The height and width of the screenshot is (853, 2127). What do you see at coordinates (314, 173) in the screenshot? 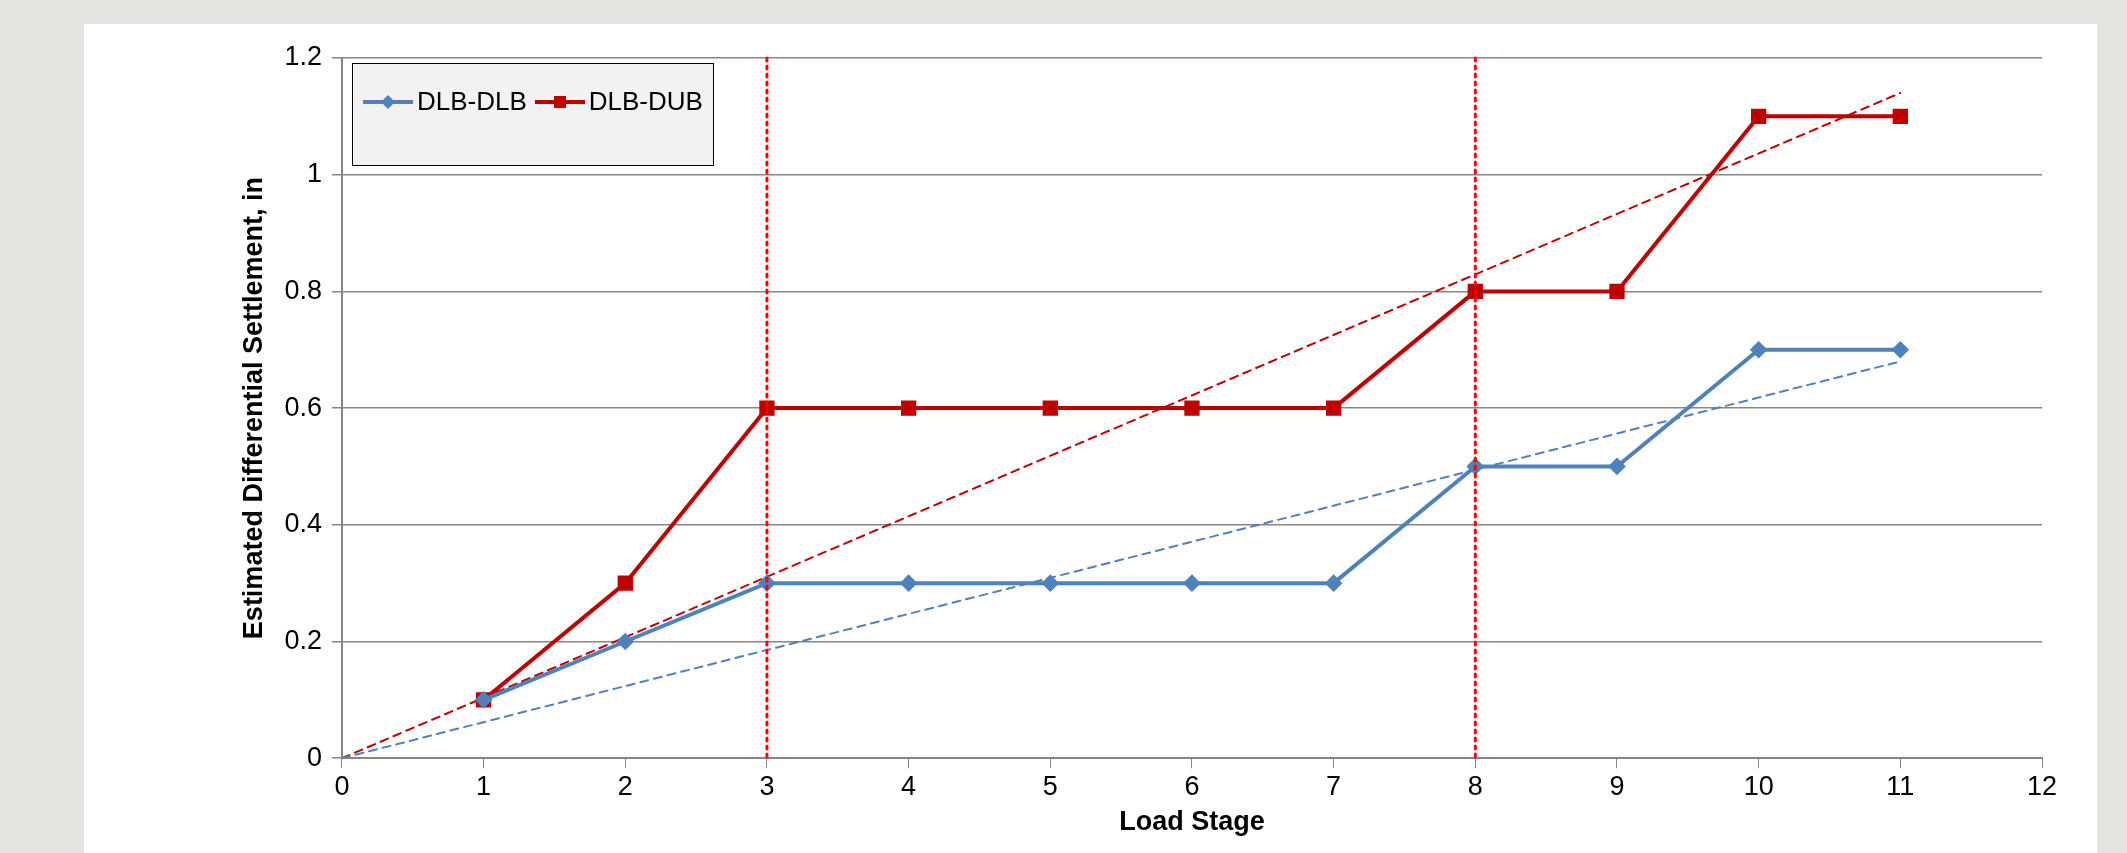
I see `y-tick-label: 1` at bounding box center [314, 173].